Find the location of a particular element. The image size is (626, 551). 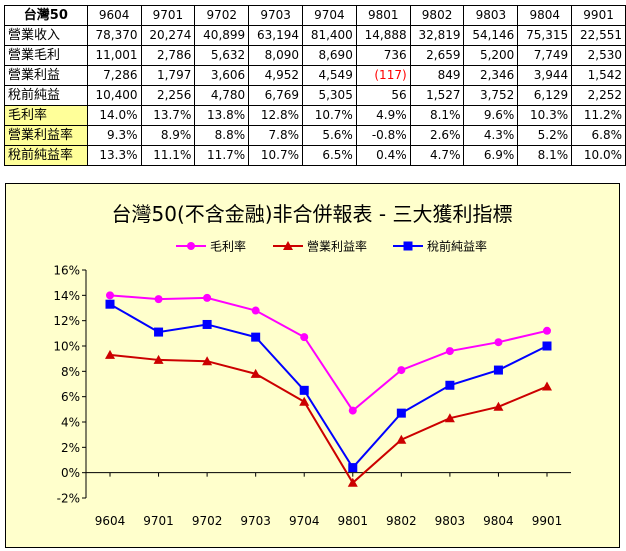

table-cell: 13.3% is located at coordinates (114, 155).